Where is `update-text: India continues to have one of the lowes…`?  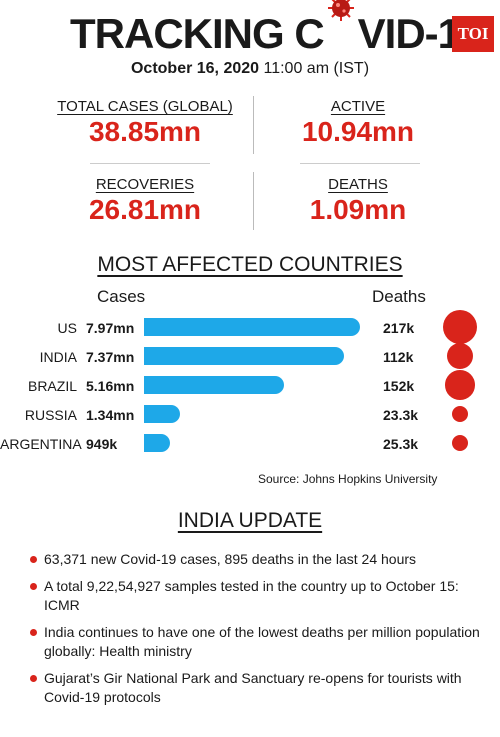 update-text: India continues to have one of the lowes… is located at coordinates (262, 641).